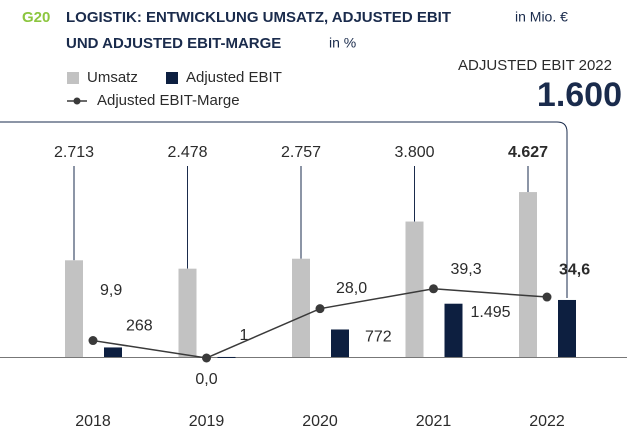  What do you see at coordinates (77, 101) in the screenshot?
I see `legend-marker` at bounding box center [77, 101].